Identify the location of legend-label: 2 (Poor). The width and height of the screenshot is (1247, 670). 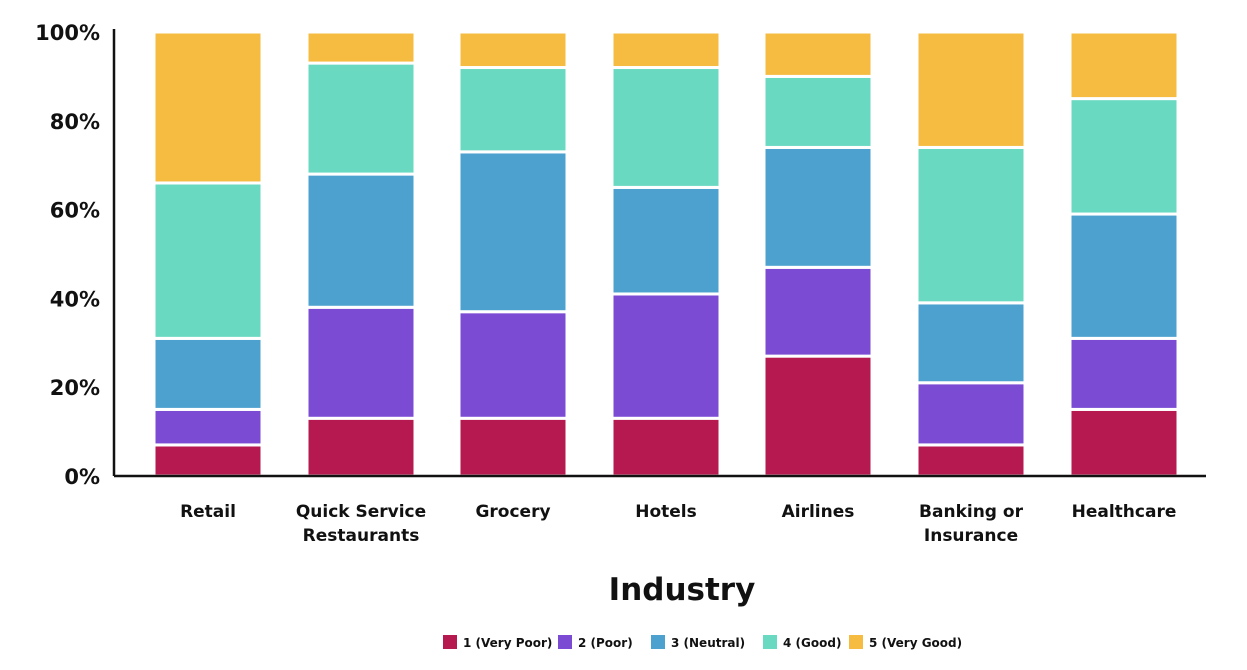
(605, 643).